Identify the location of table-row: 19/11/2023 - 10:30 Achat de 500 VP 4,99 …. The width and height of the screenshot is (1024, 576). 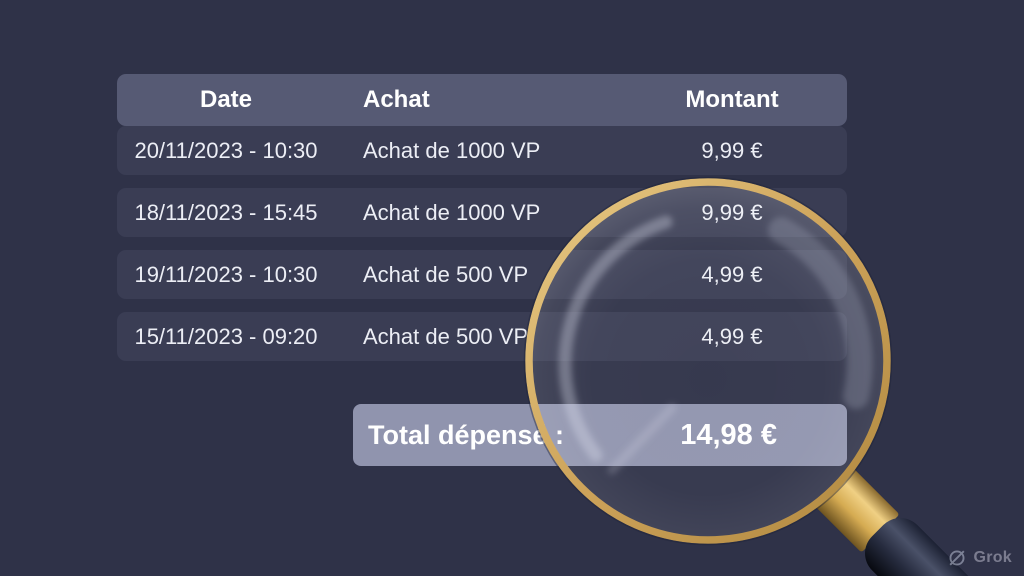
(482, 274).